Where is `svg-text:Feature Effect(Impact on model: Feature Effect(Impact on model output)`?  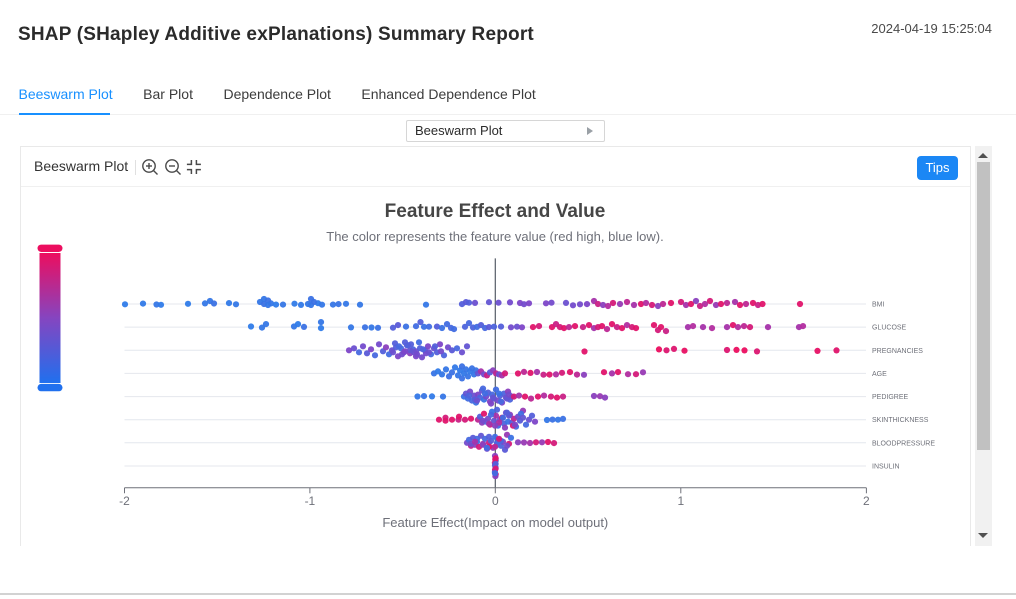
svg-text:Feature Effect(Impact on model: Feature Effect(Impact on model output) is located at coordinates (495, 522).